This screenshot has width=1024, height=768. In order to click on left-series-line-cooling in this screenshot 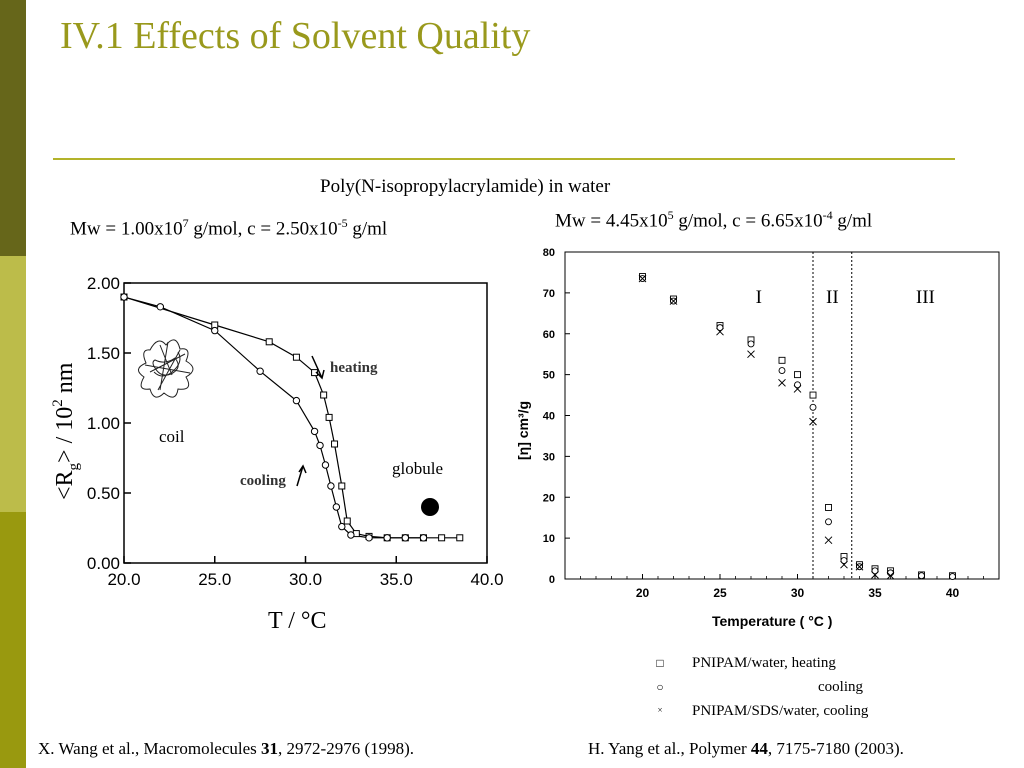, I will do `click(273, 417)`.